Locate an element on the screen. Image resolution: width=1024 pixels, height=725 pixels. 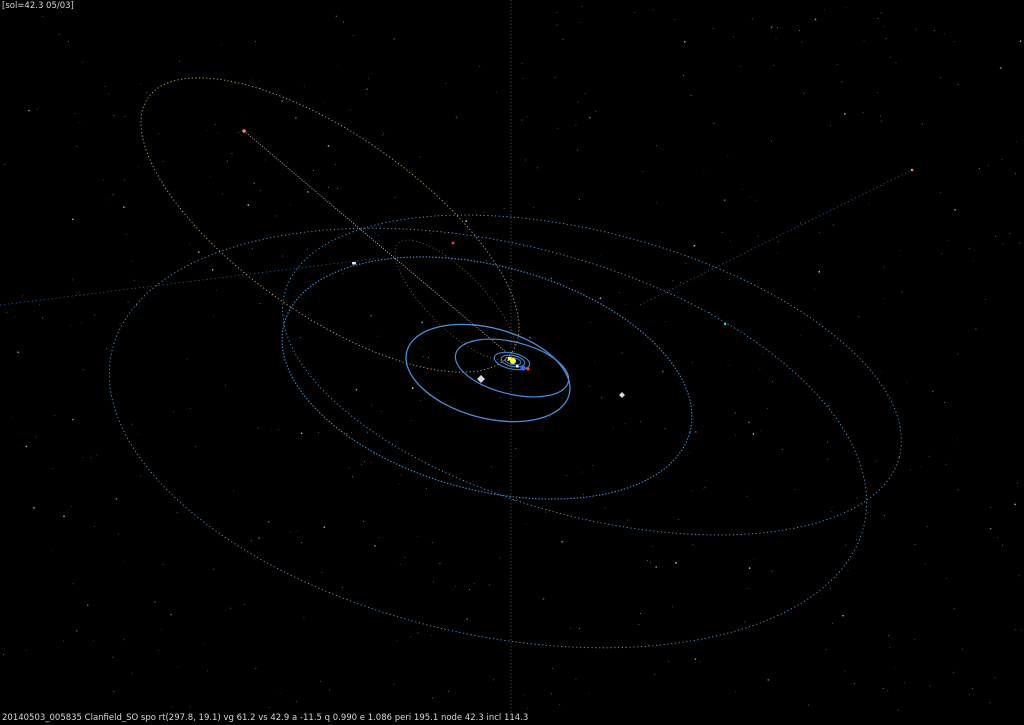
meteoroid-marker is located at coordinates (244, 131).